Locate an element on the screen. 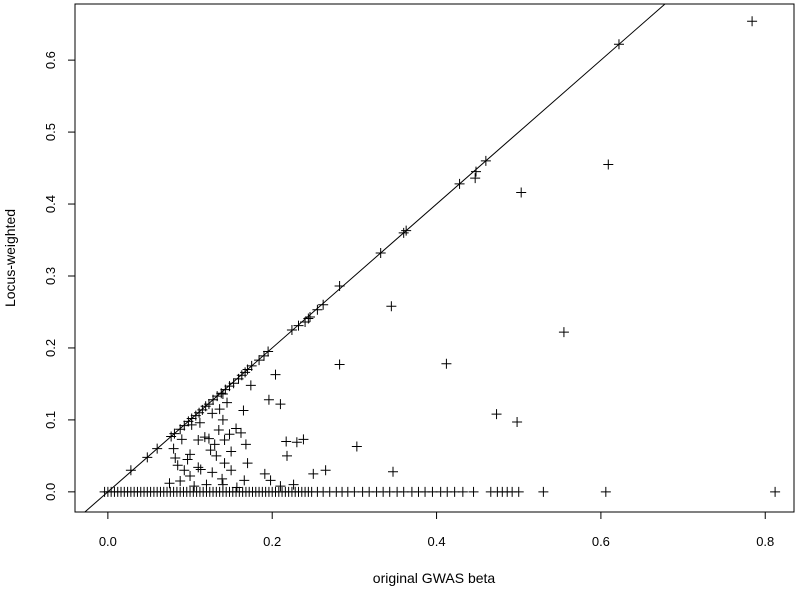 The image size is (798, 591). y-axis-title: Locus-weighted is located at coordinates (10, 258).